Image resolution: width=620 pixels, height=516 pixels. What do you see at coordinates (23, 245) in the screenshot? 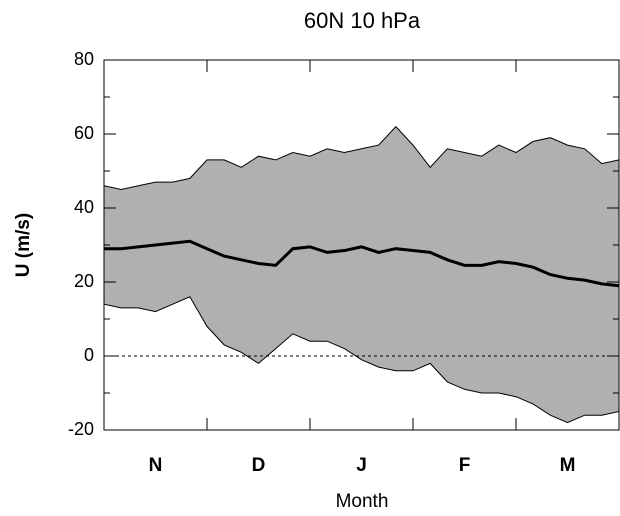
I see `y-axis-label: U (m/s)` at bounding box center [23, 245].